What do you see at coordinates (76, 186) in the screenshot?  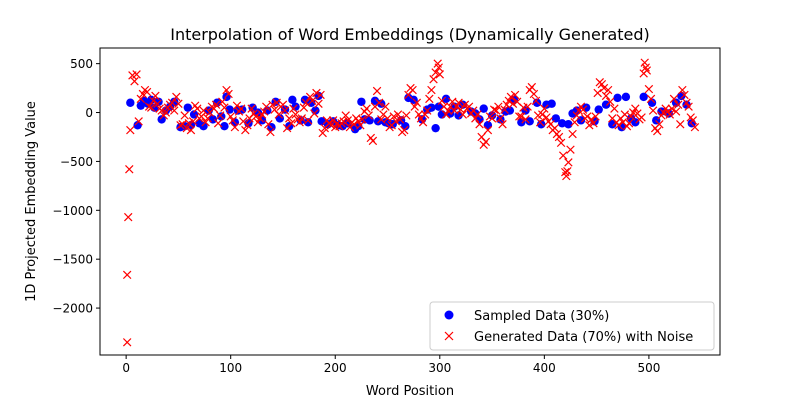 I see `y-axis: 500 0 −500 −1000 −1500 −2000` at bounding box center [76, 186].